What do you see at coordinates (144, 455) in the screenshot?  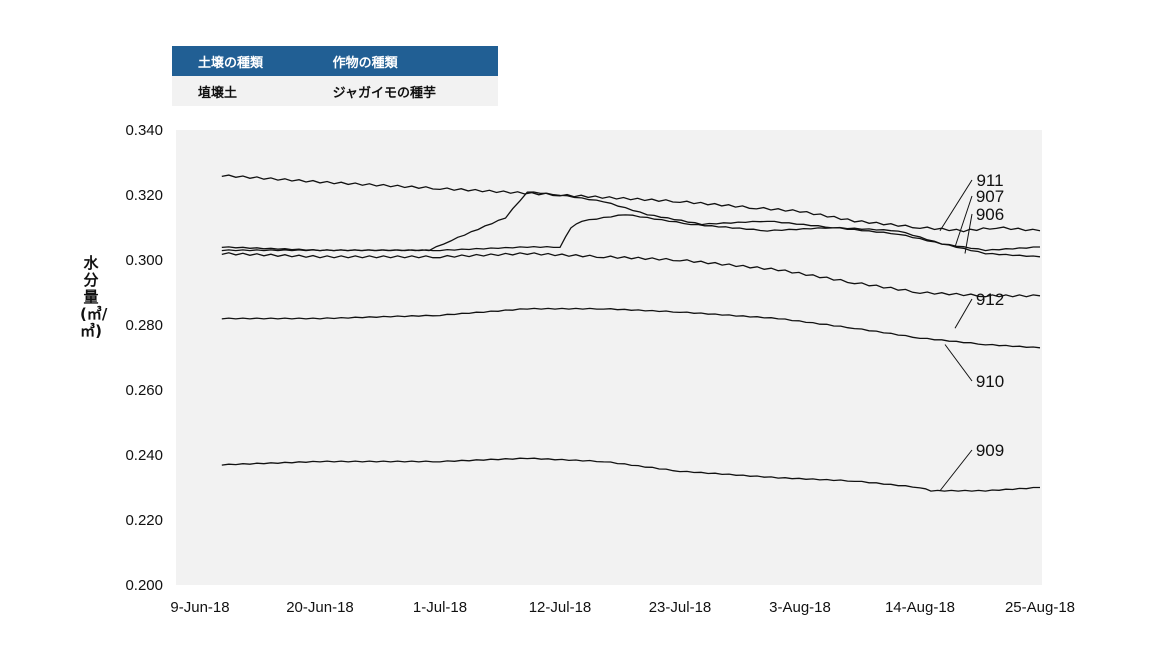 I see `y-tick-label: 0.240` at bounding box center [144, 455].